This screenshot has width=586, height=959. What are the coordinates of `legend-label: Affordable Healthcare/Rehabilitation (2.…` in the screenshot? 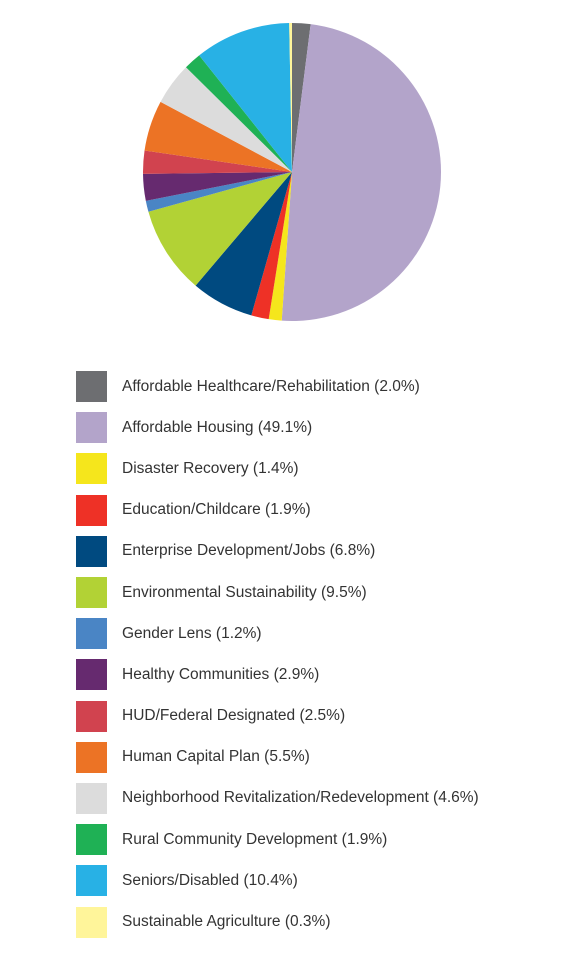 It's located at (271, 386).